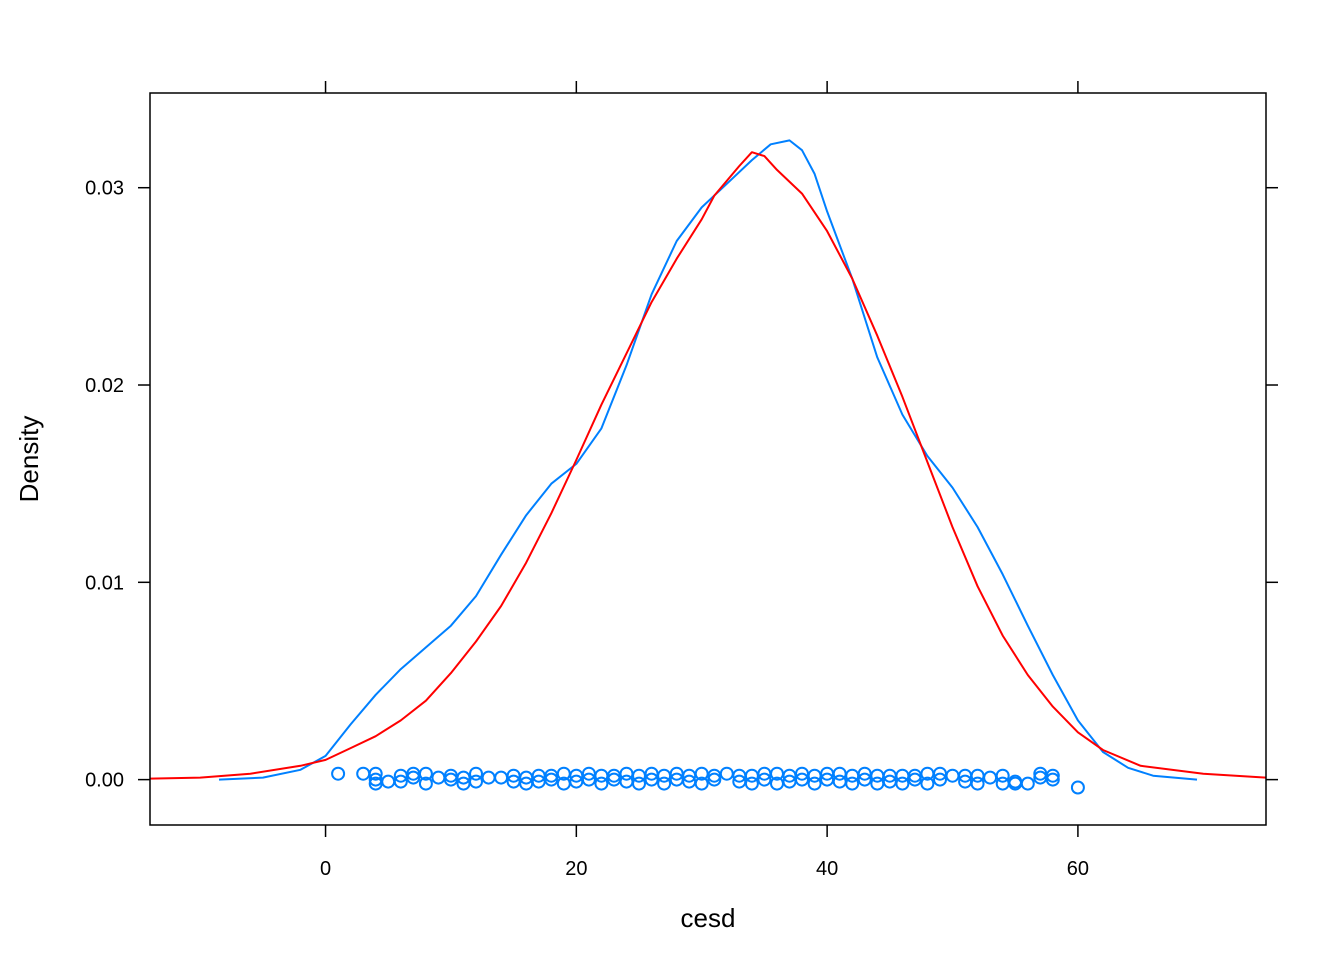  I want to click on x-tick-label: 60, so click(1078, 869).